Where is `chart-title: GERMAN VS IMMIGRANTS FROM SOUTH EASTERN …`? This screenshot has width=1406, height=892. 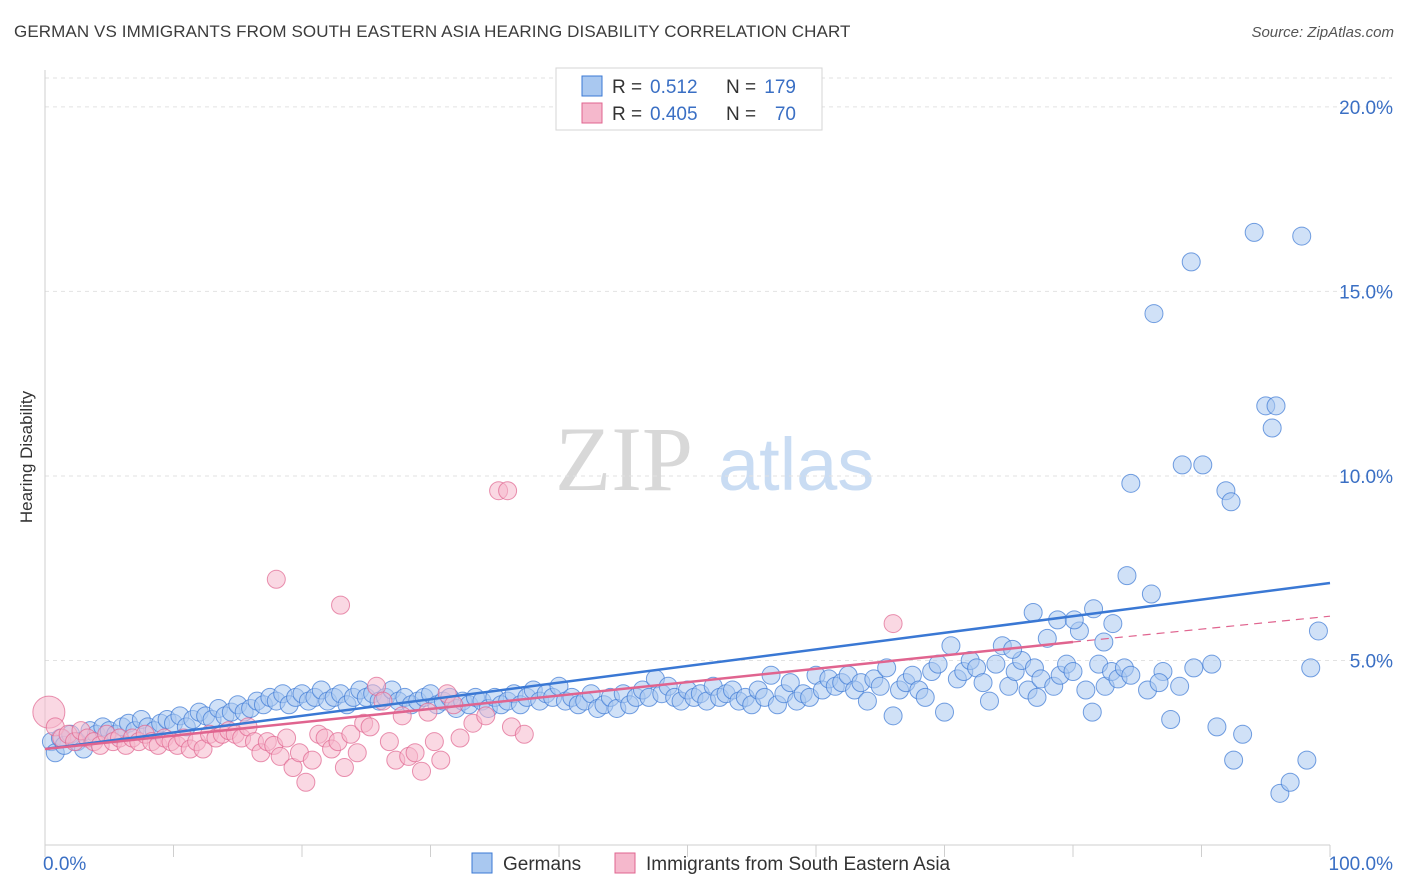 chart-title: GERMAN VS IMMIGRANTS FROM SOUTH EASTERN … is located at coordinates (432, 31).